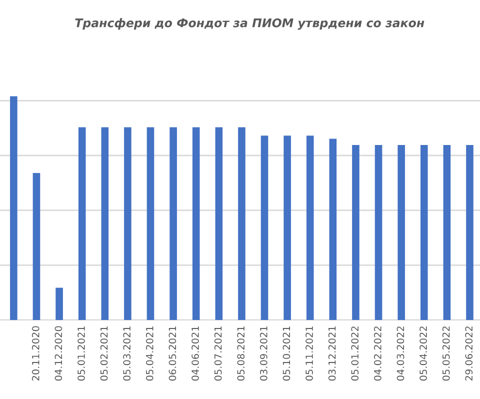  What do you see at coordinates (423, 353) in the screenshot?
I see `x-tick-label: 05.04.2022` at bounding box center [423, 353].